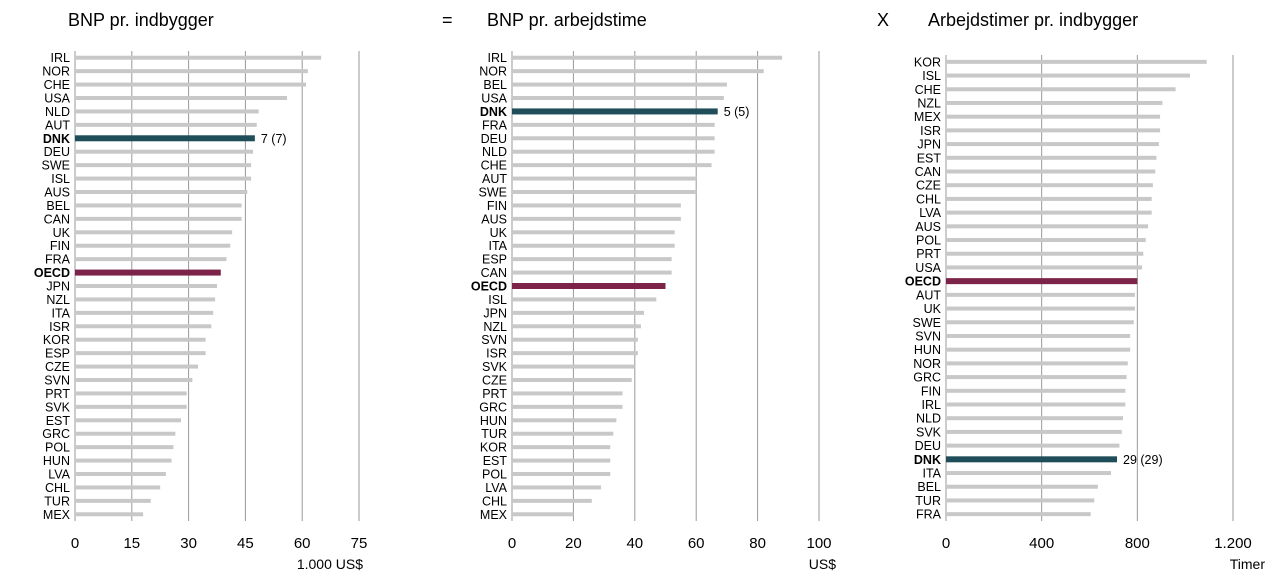 The height and width of the screenshot is (573, 1274). I want to click on chart-2-category-label: POL, so click(494, 475).